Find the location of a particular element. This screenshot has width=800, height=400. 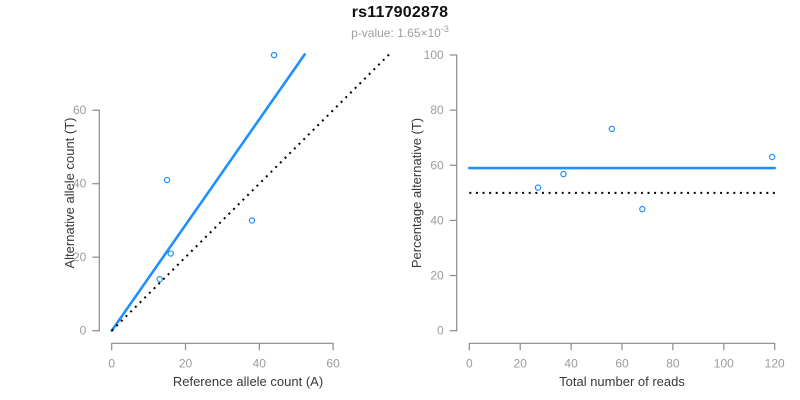

x-tick-label: 100 is located at coordinates (724, 363).